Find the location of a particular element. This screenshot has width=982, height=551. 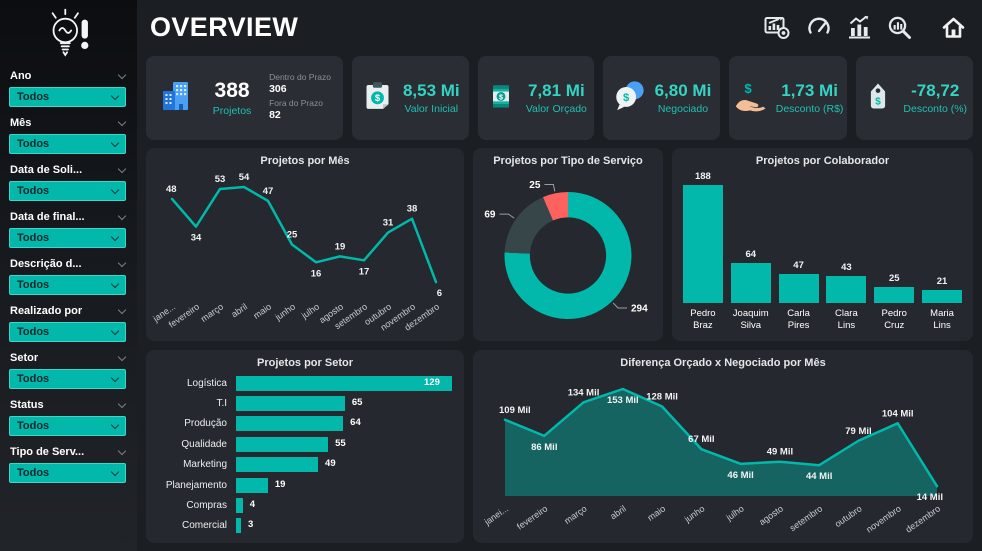

axis-label: julho is located at coordinates (735, 513).